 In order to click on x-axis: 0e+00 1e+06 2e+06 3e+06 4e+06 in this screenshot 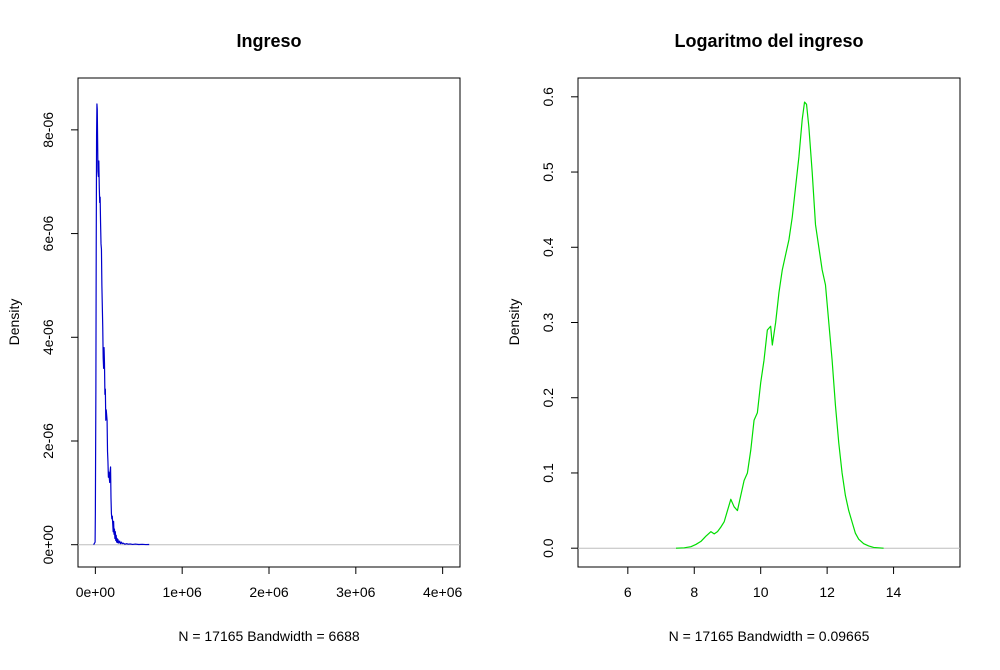, I will do `click(269, 583)`.